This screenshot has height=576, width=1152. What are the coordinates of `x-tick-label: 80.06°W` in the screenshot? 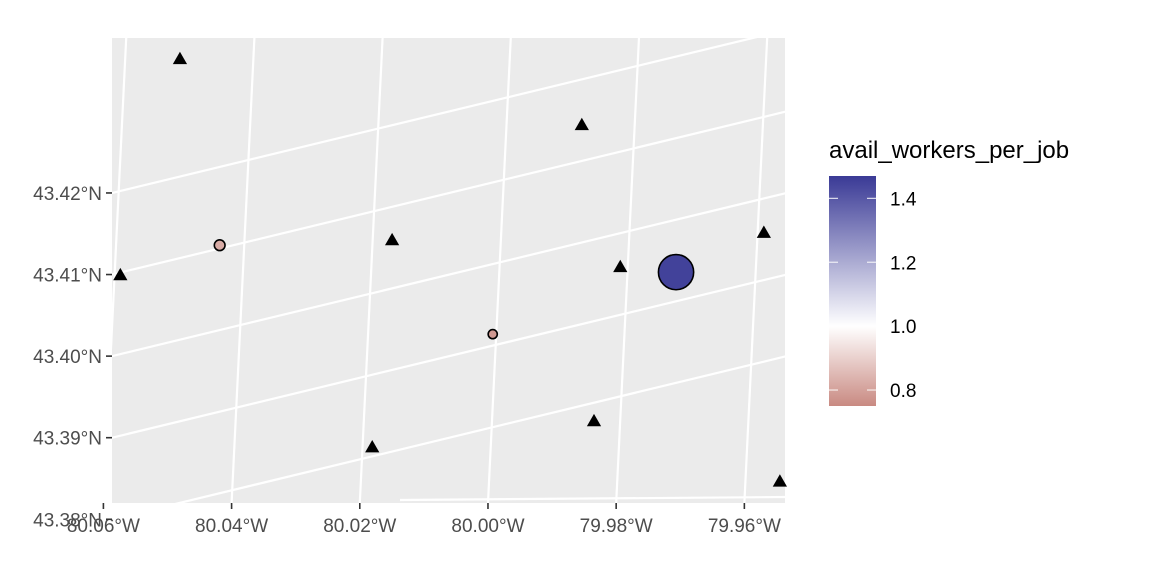 It's located at (103, 526).